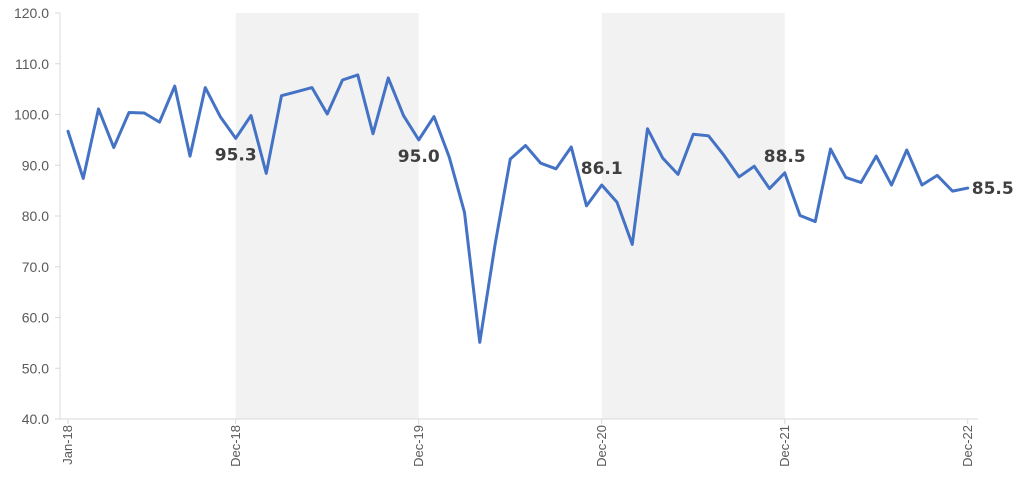 The width and height of the screenshot is (1024, 491). I want to click on y-tick-label: 60.0, so click(35, 318).